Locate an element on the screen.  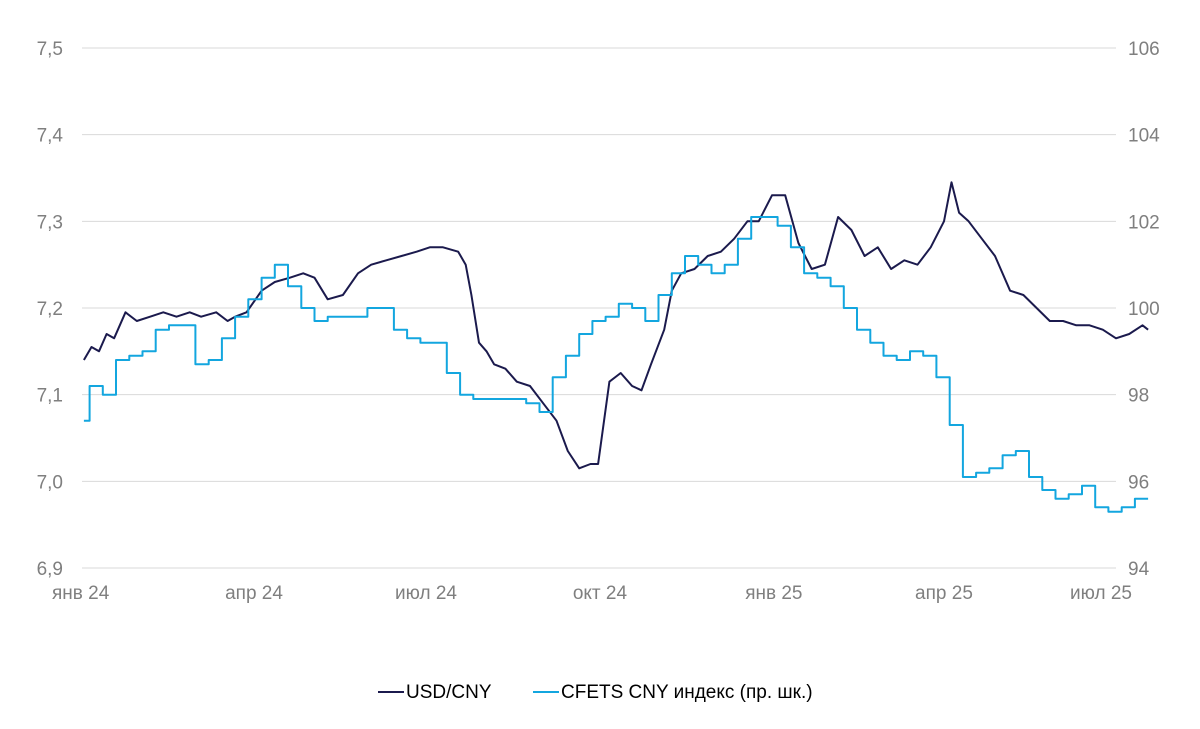
x-tick-label: апр 25 is located at coordinates (944, 593).